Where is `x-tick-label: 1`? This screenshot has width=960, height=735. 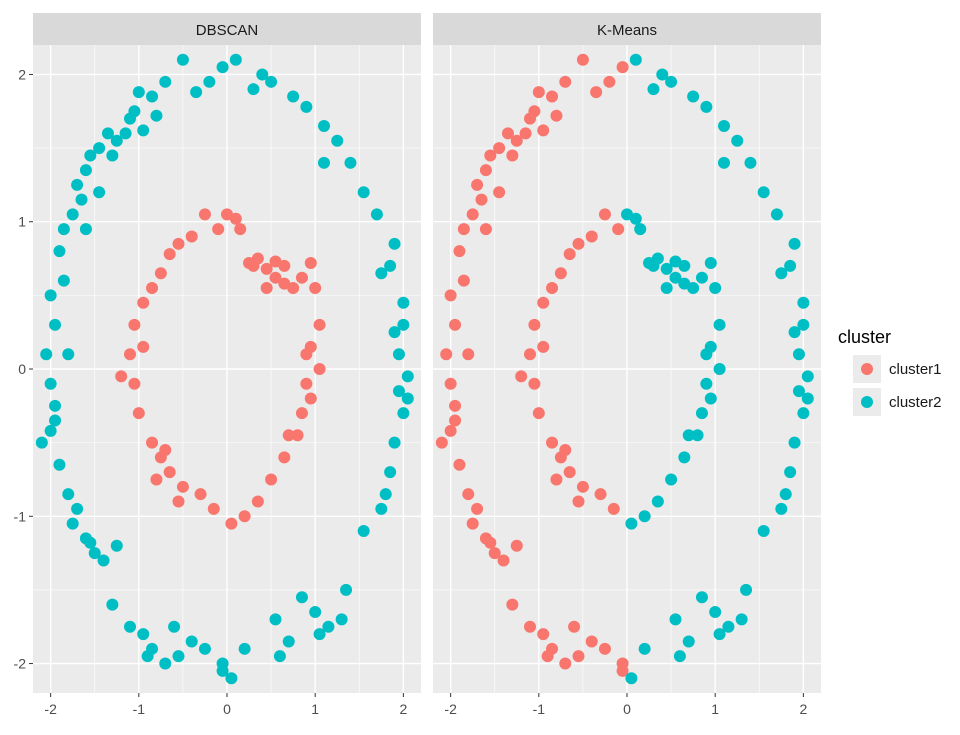 x-tick-label: 1 is located at coordinates (715, 709).